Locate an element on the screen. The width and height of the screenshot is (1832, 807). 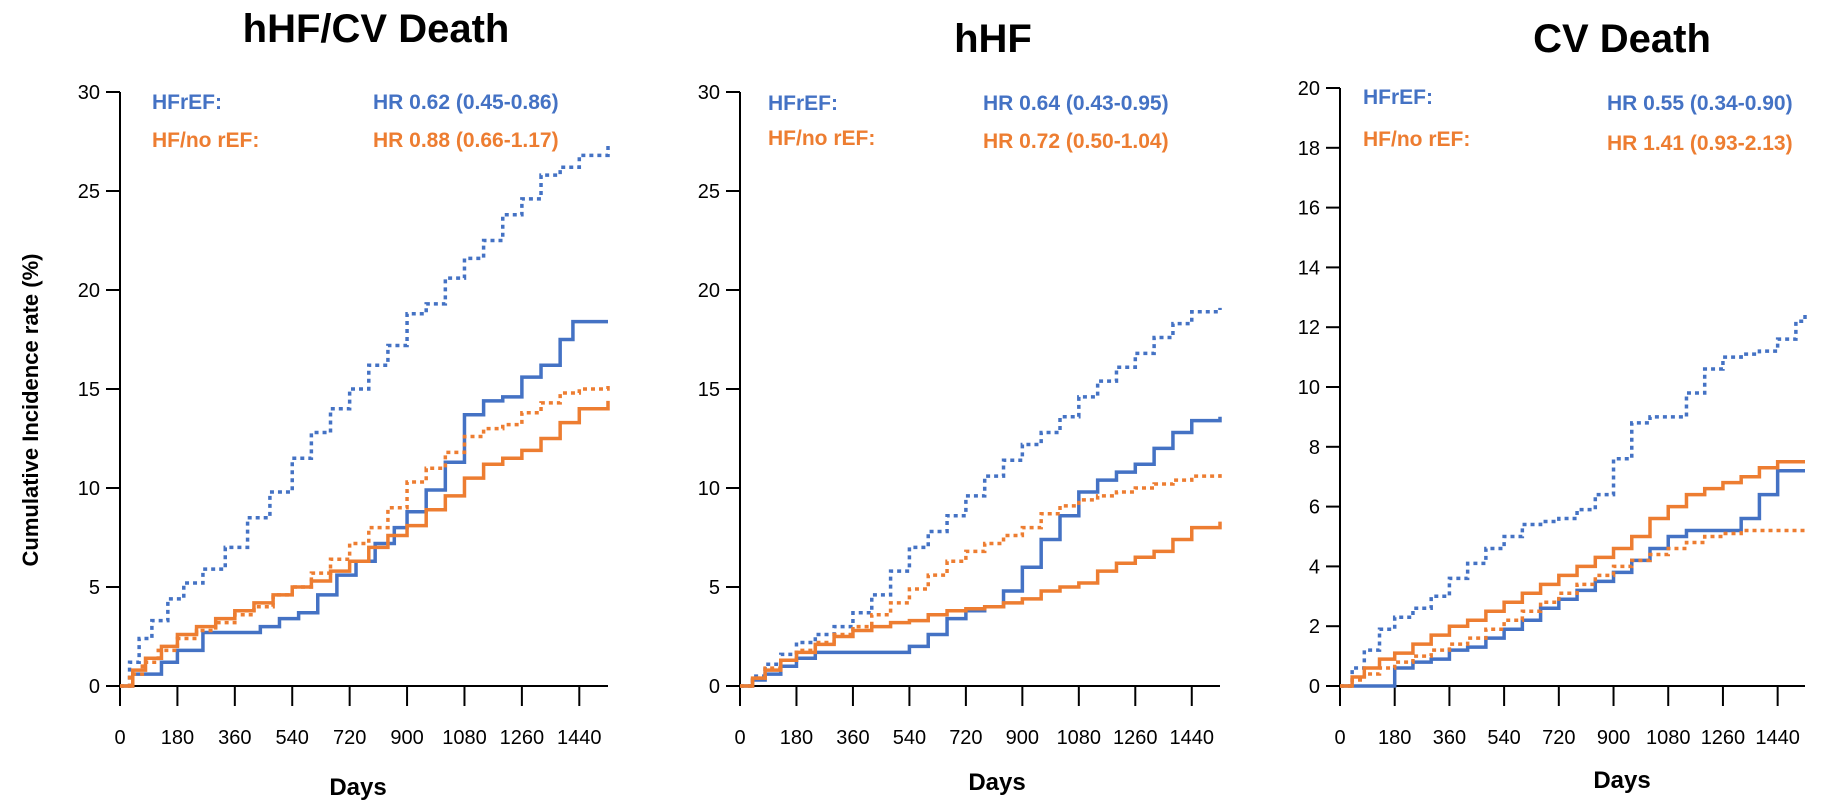
y-tick-label: 14 is located at coordinates (1309, 268).